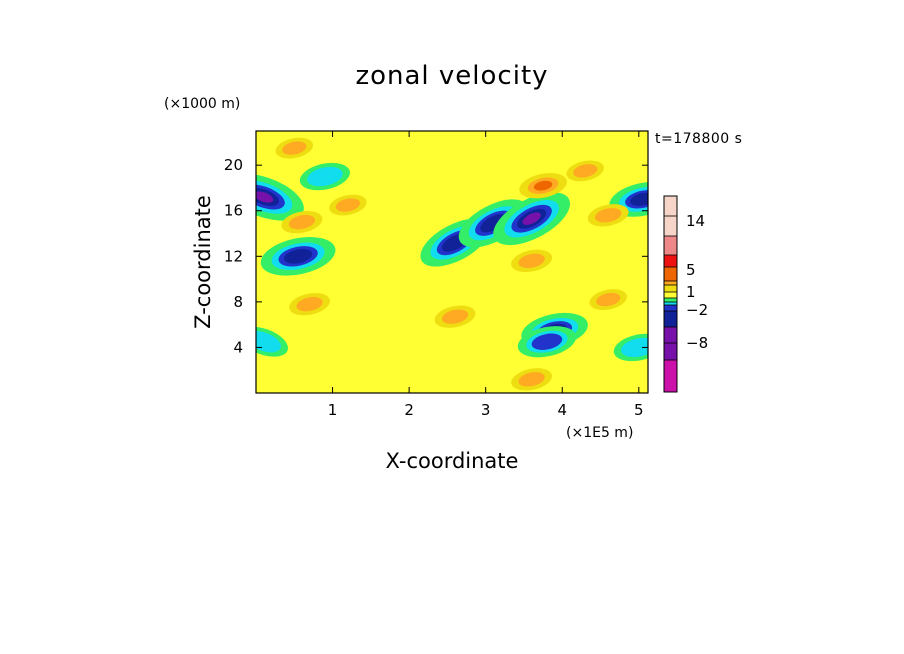 This screenshot has height=654, width=904. Describe the element at coordinates (697, 343) in the screenshot. I see `colorbar-tick-label: −8` at that location.